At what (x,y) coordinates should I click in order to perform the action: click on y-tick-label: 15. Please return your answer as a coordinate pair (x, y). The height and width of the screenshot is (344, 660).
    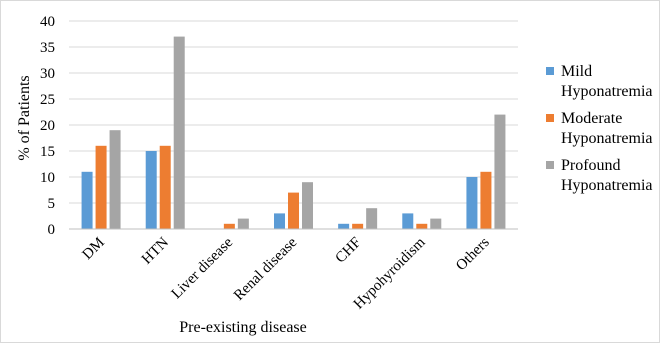
    Looking at the image, I should click on (47, 152).